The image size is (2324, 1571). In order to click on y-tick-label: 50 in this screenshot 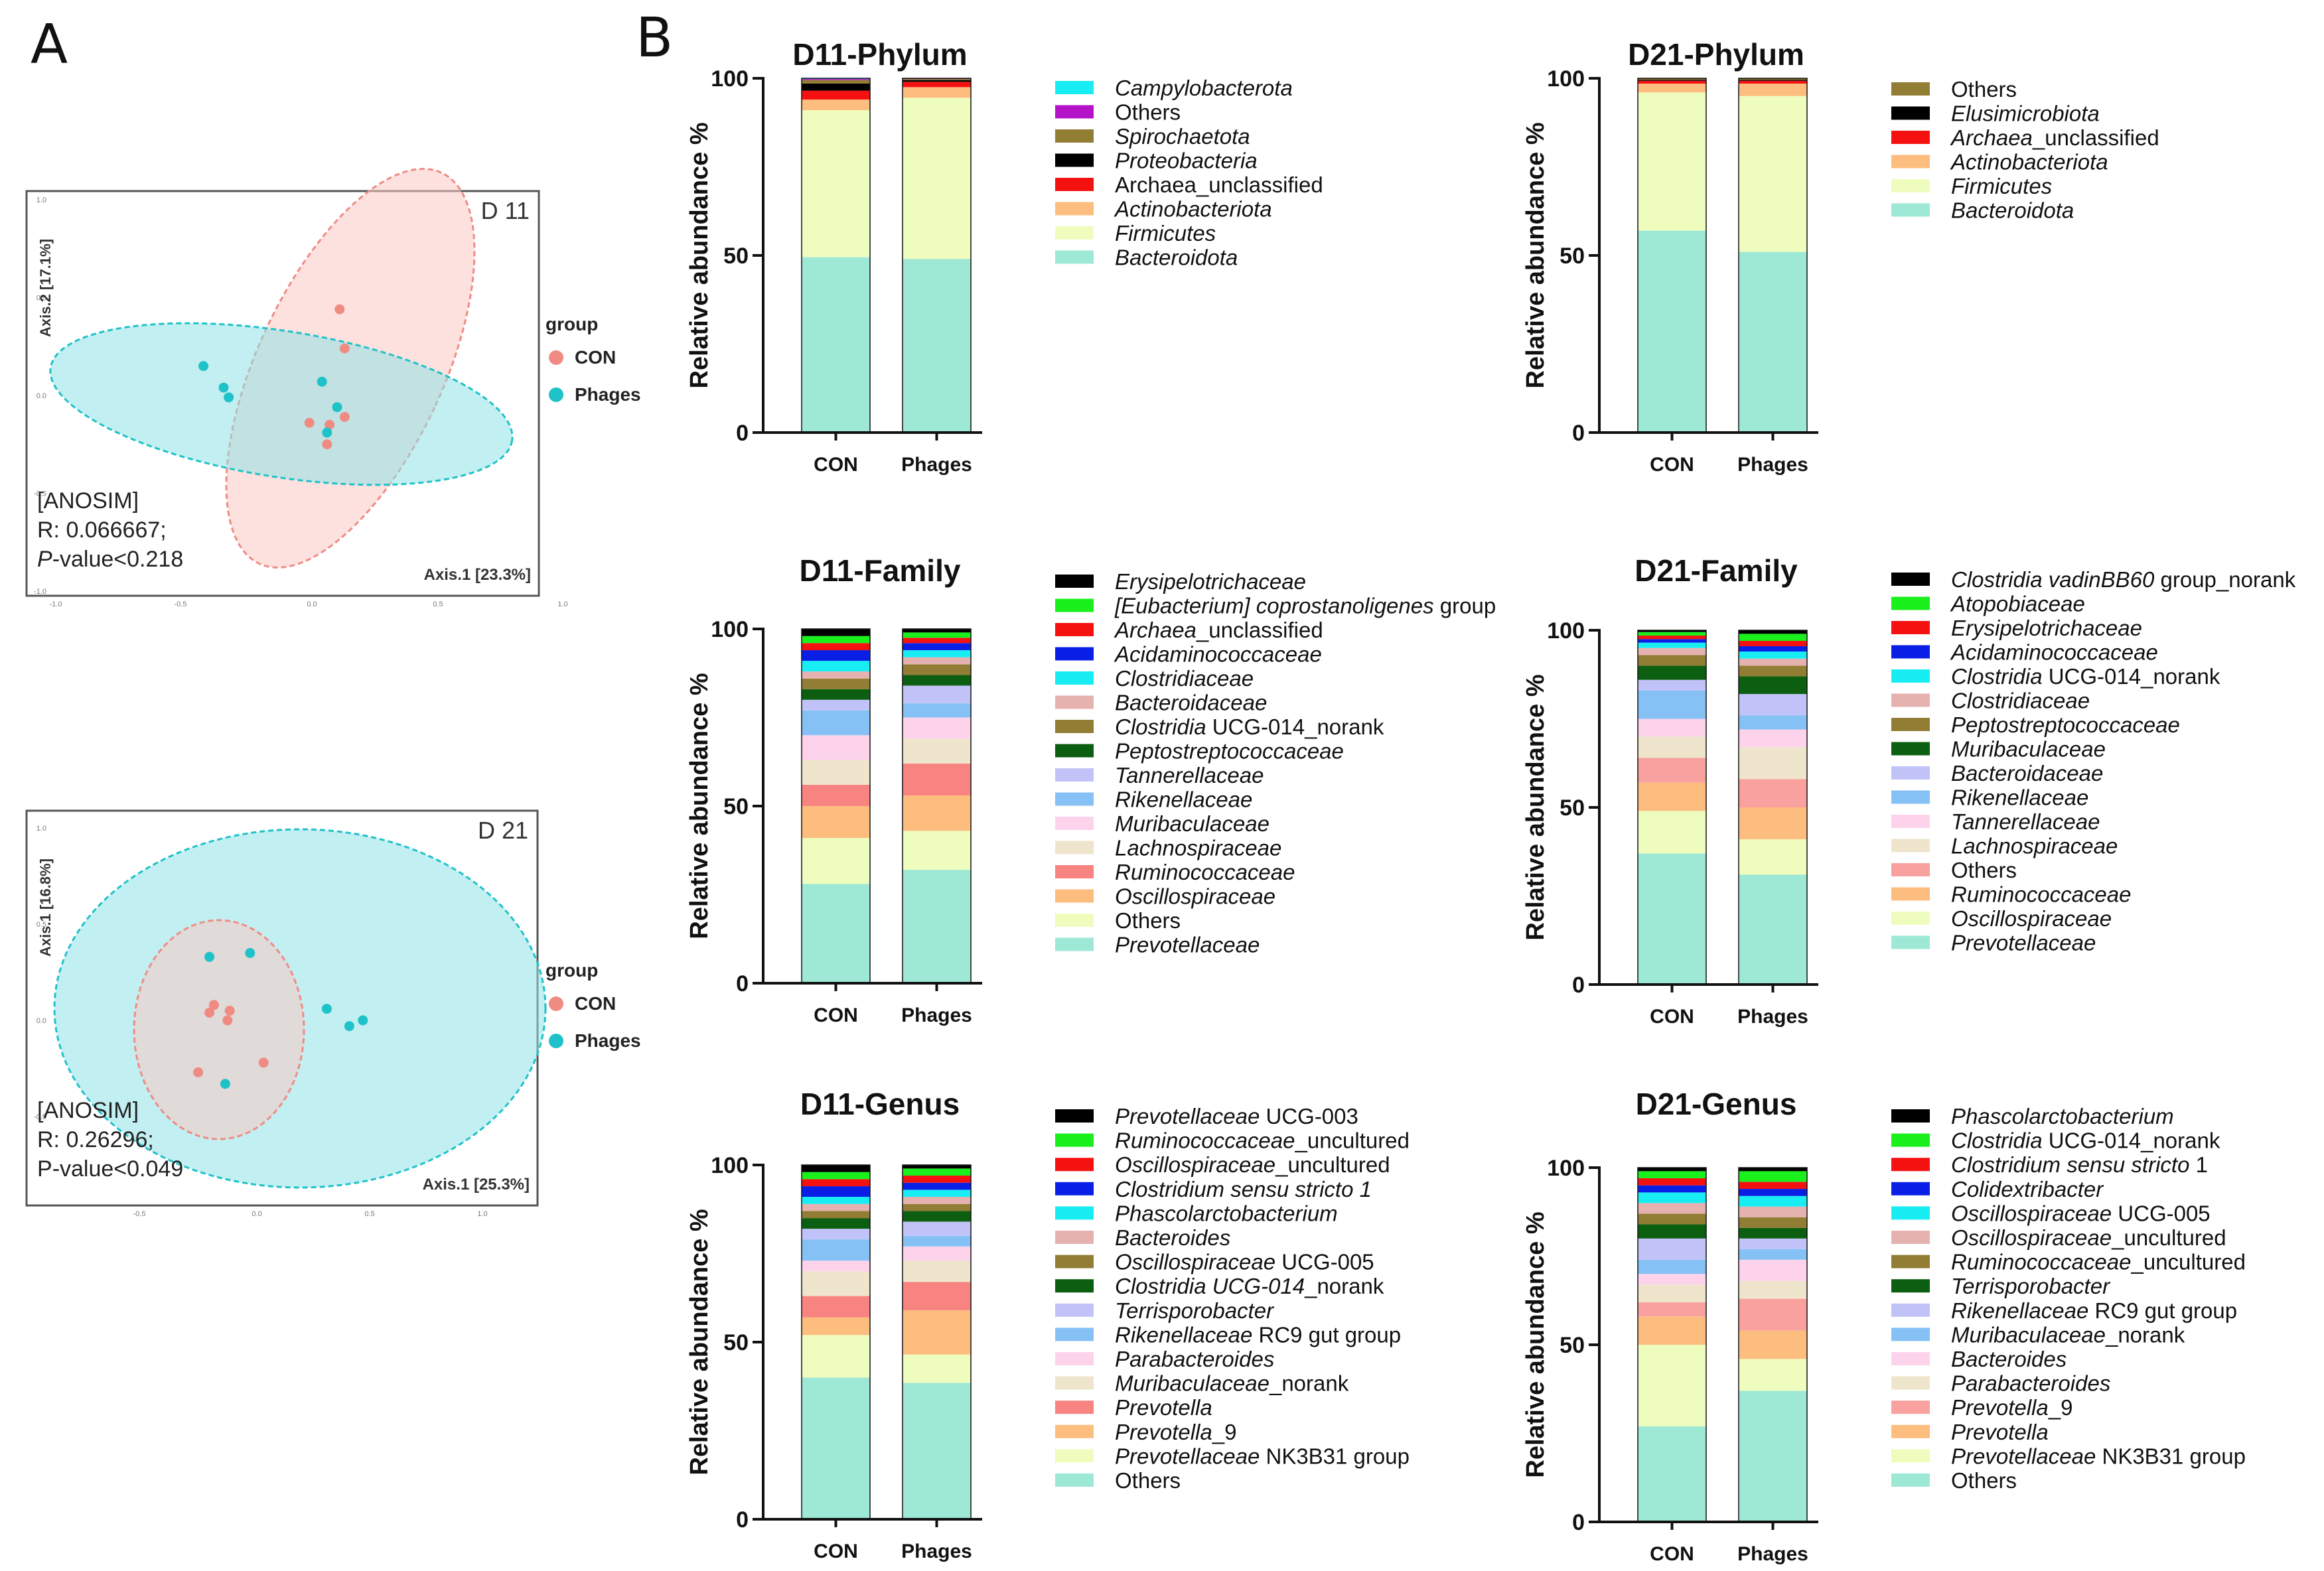, I will do `click(736, 1342)`.